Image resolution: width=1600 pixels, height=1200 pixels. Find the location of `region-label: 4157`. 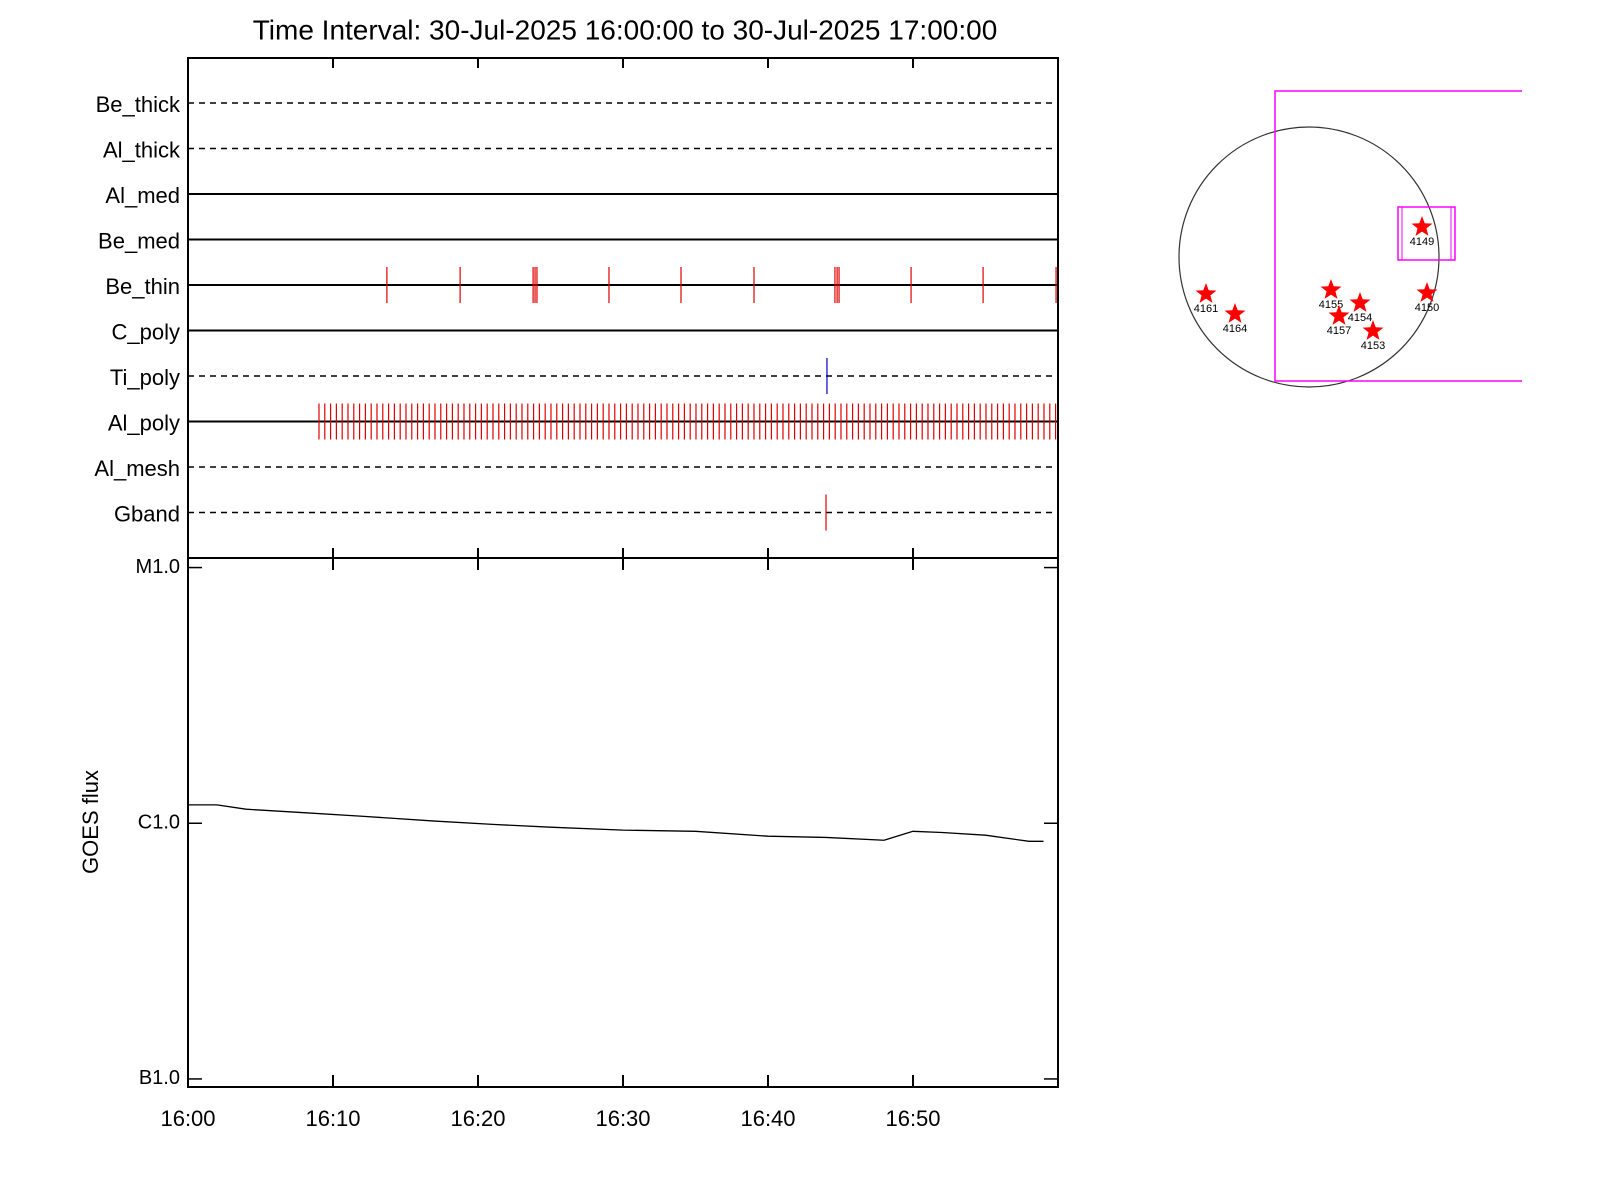

region-label: 4157 is located at coordinates (1339, 331).